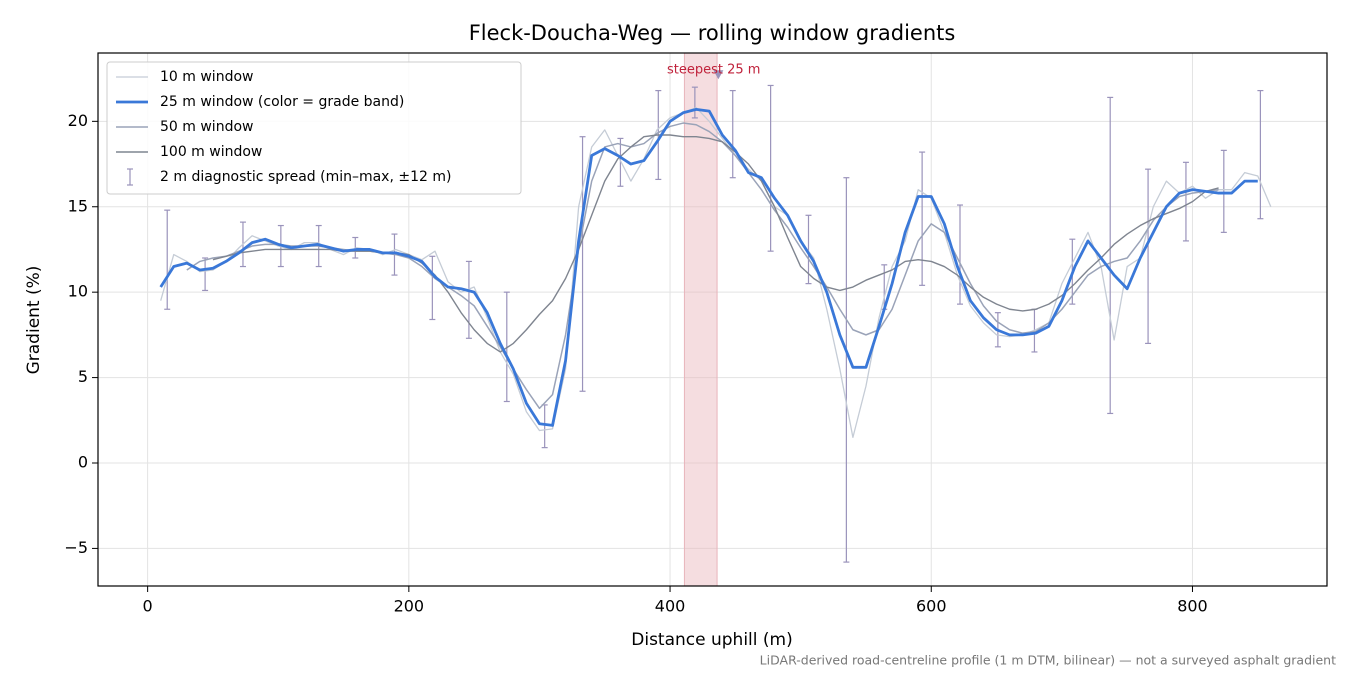 The image size is (1350, 675). Describe the element at coordinates (409, 606) in the screenshot. I see `x-tick-label: 200` at that location.